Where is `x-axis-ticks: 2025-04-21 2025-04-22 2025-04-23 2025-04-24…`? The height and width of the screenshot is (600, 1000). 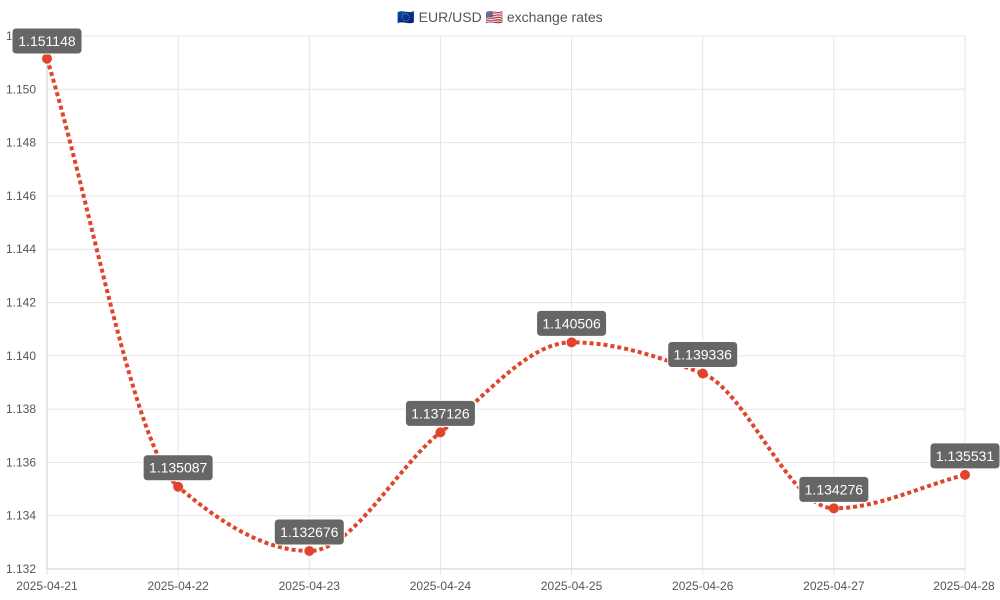
x-axis-ticks: 2025-04-21 2025-04-22 2025-04-23 2025-04-24… is located at coordinates (505, 586).